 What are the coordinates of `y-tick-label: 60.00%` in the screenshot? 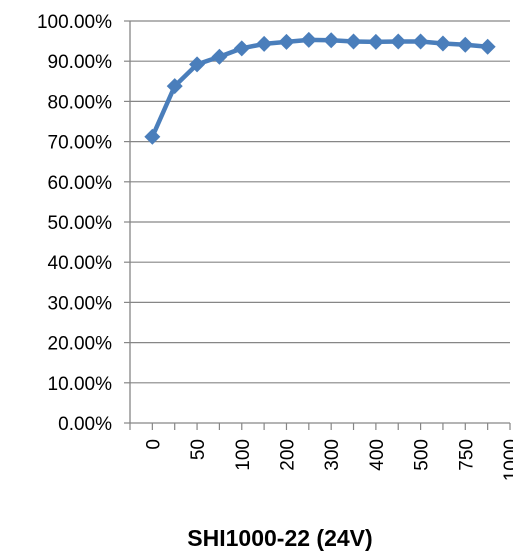 It's located at (80, 183).